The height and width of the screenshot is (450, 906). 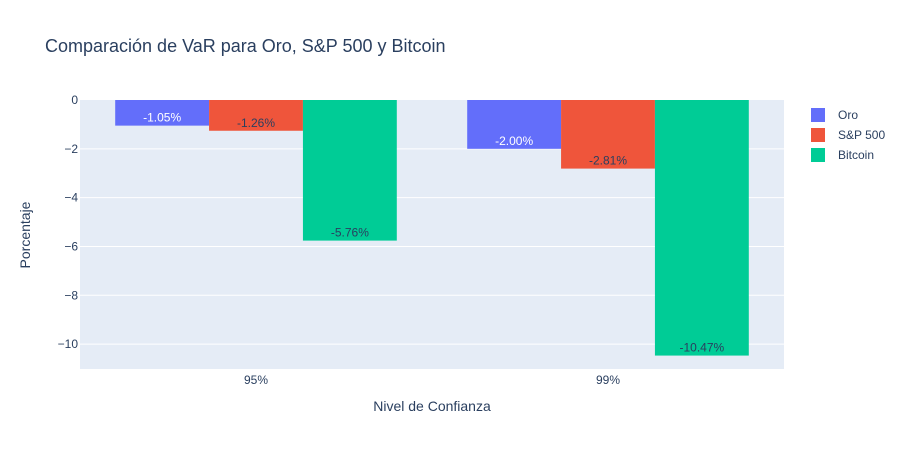 What do you see at coordinates (702, 348) in the screenshot?
I see `bar-data-label: -10.47%` at bounding box center [702, 348].